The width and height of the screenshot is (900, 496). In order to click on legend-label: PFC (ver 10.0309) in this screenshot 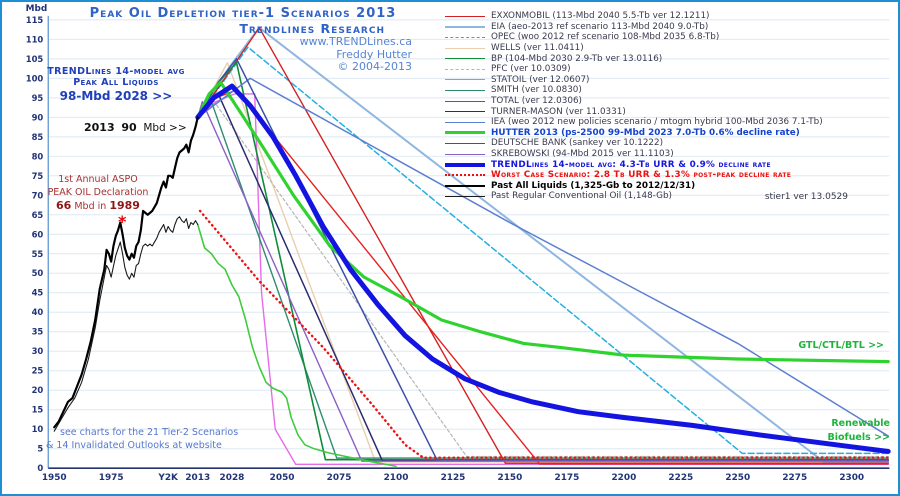, I will do `click(531, 69)`.